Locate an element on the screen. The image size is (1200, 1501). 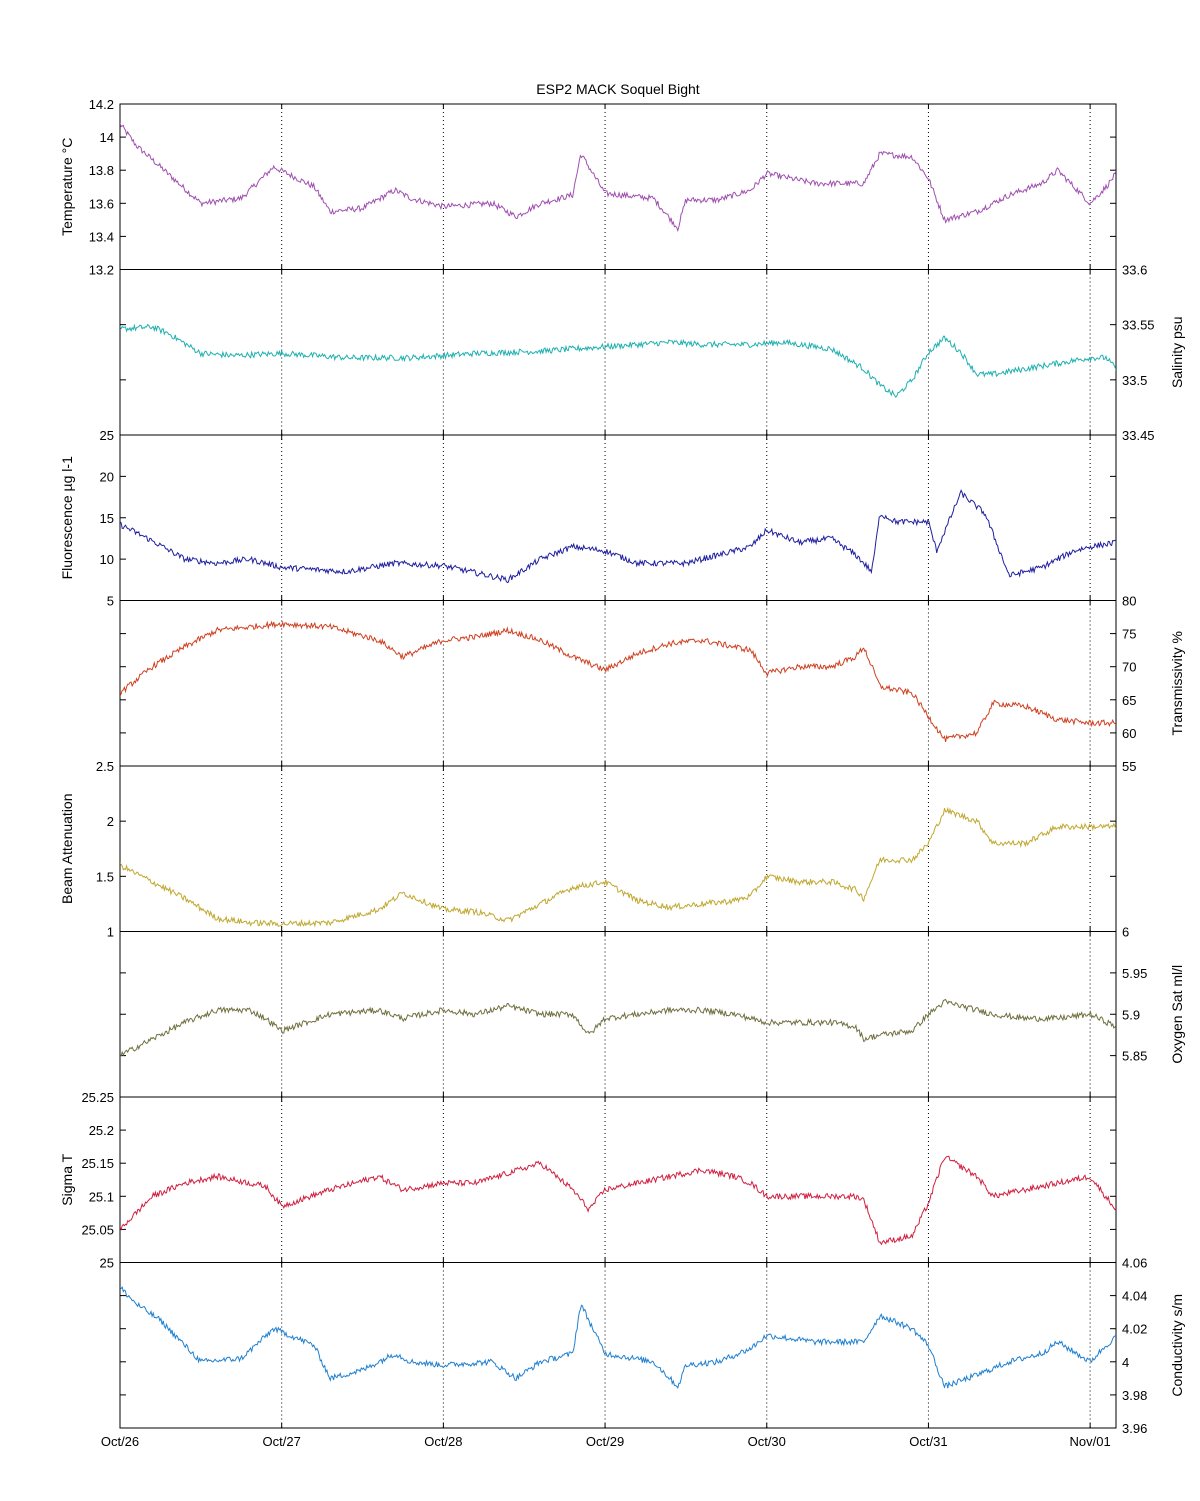
y-axis-title: Fluorescence µg l-1 is located at coordinates (67, 517).